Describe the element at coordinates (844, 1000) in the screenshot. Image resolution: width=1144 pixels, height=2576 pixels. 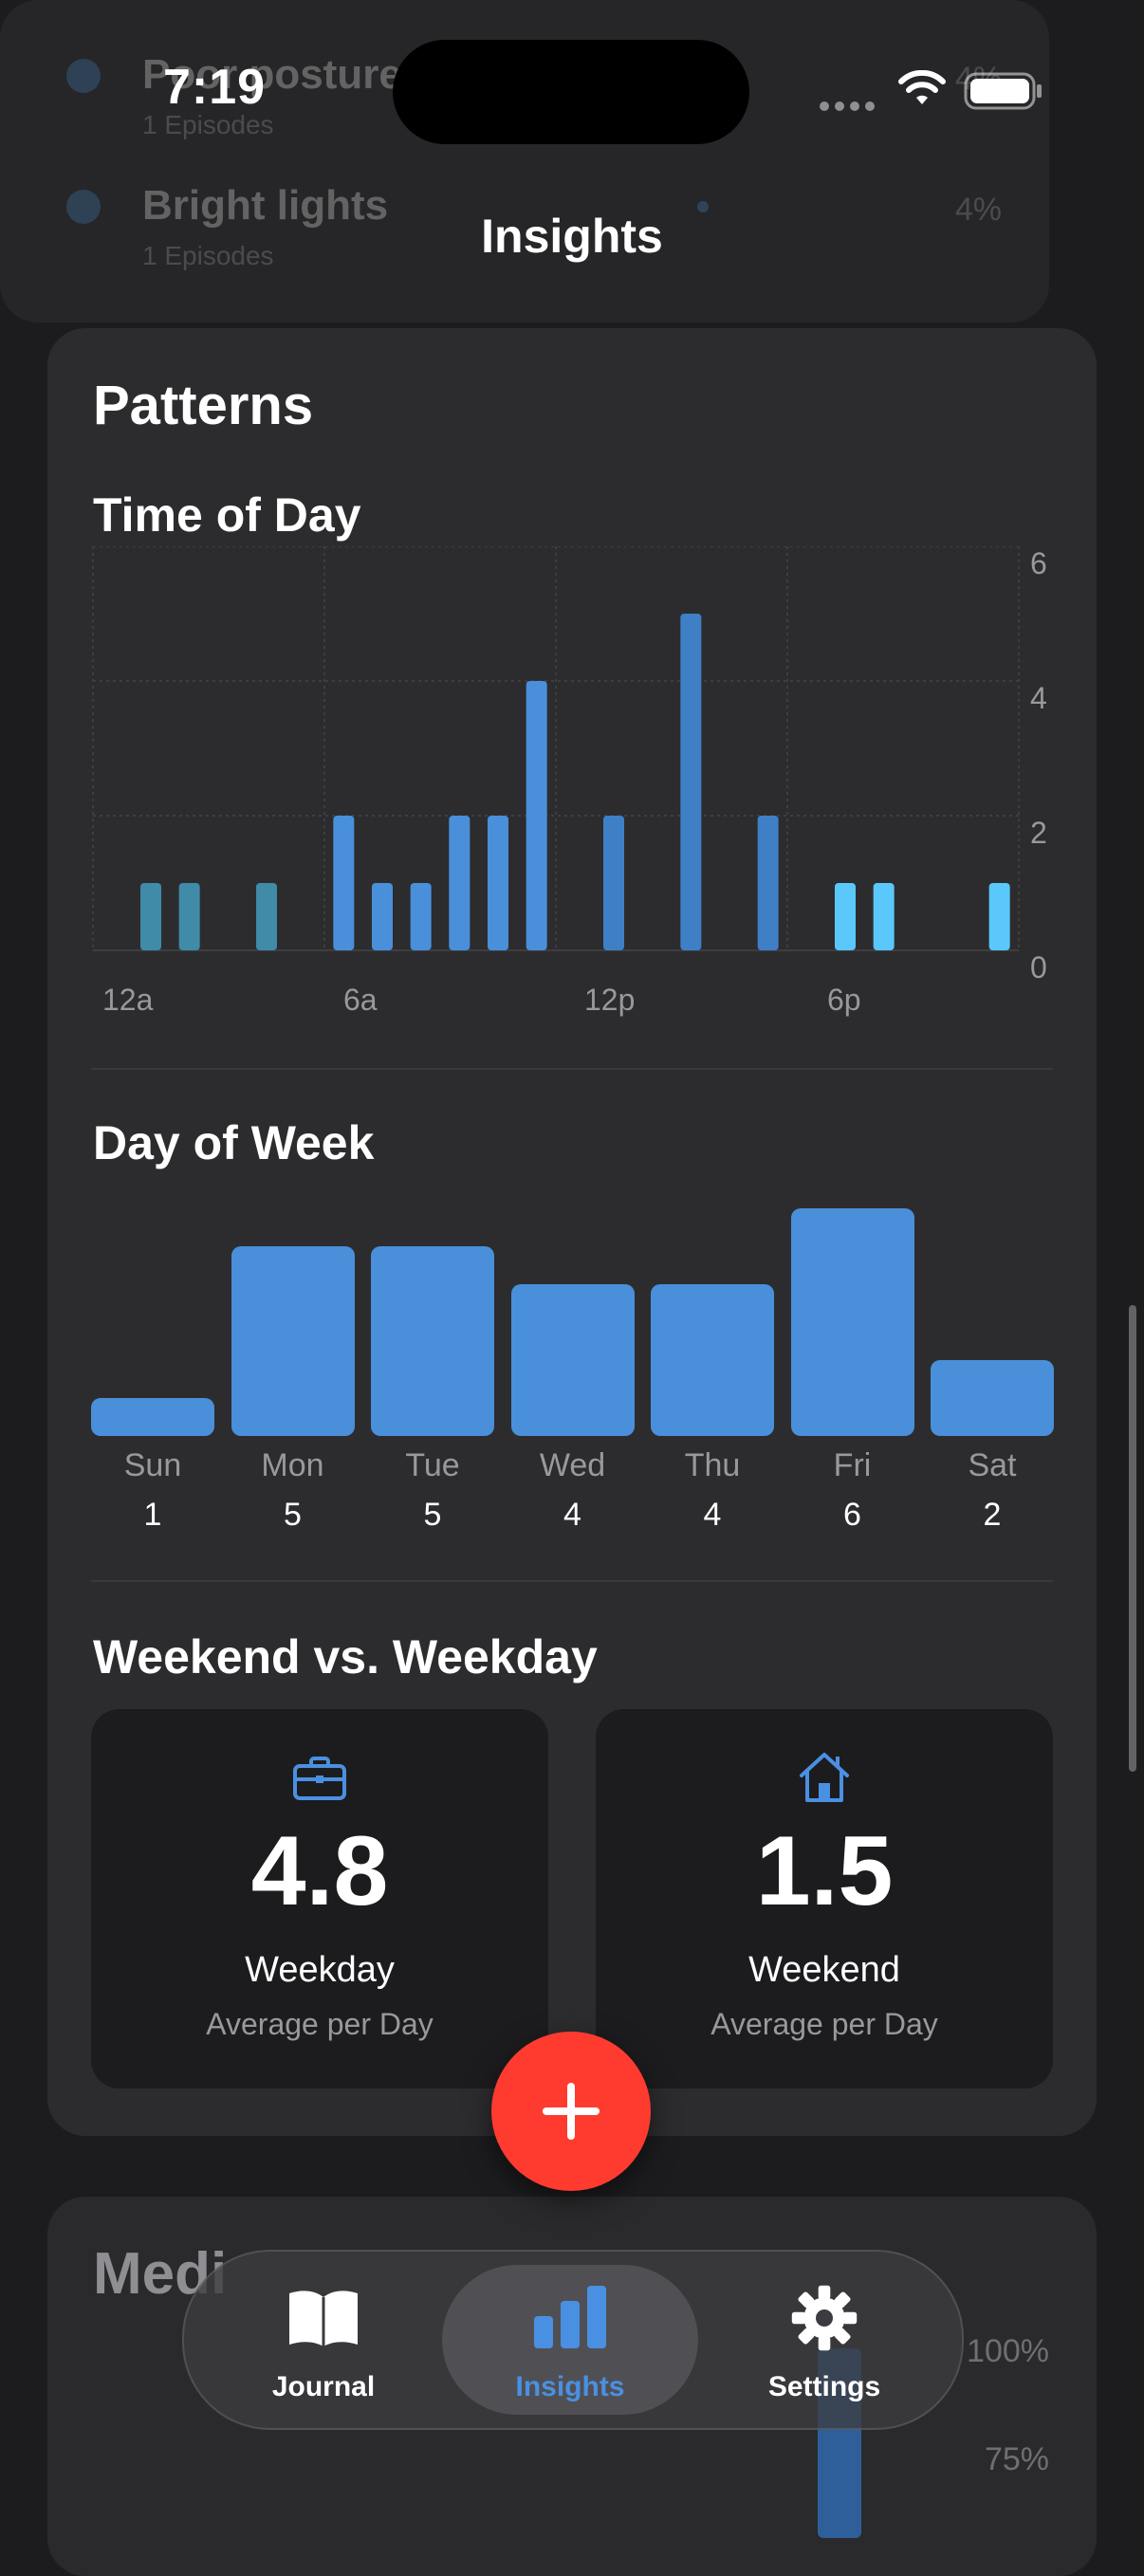
I see `x-tick-label: 6p` at that location.